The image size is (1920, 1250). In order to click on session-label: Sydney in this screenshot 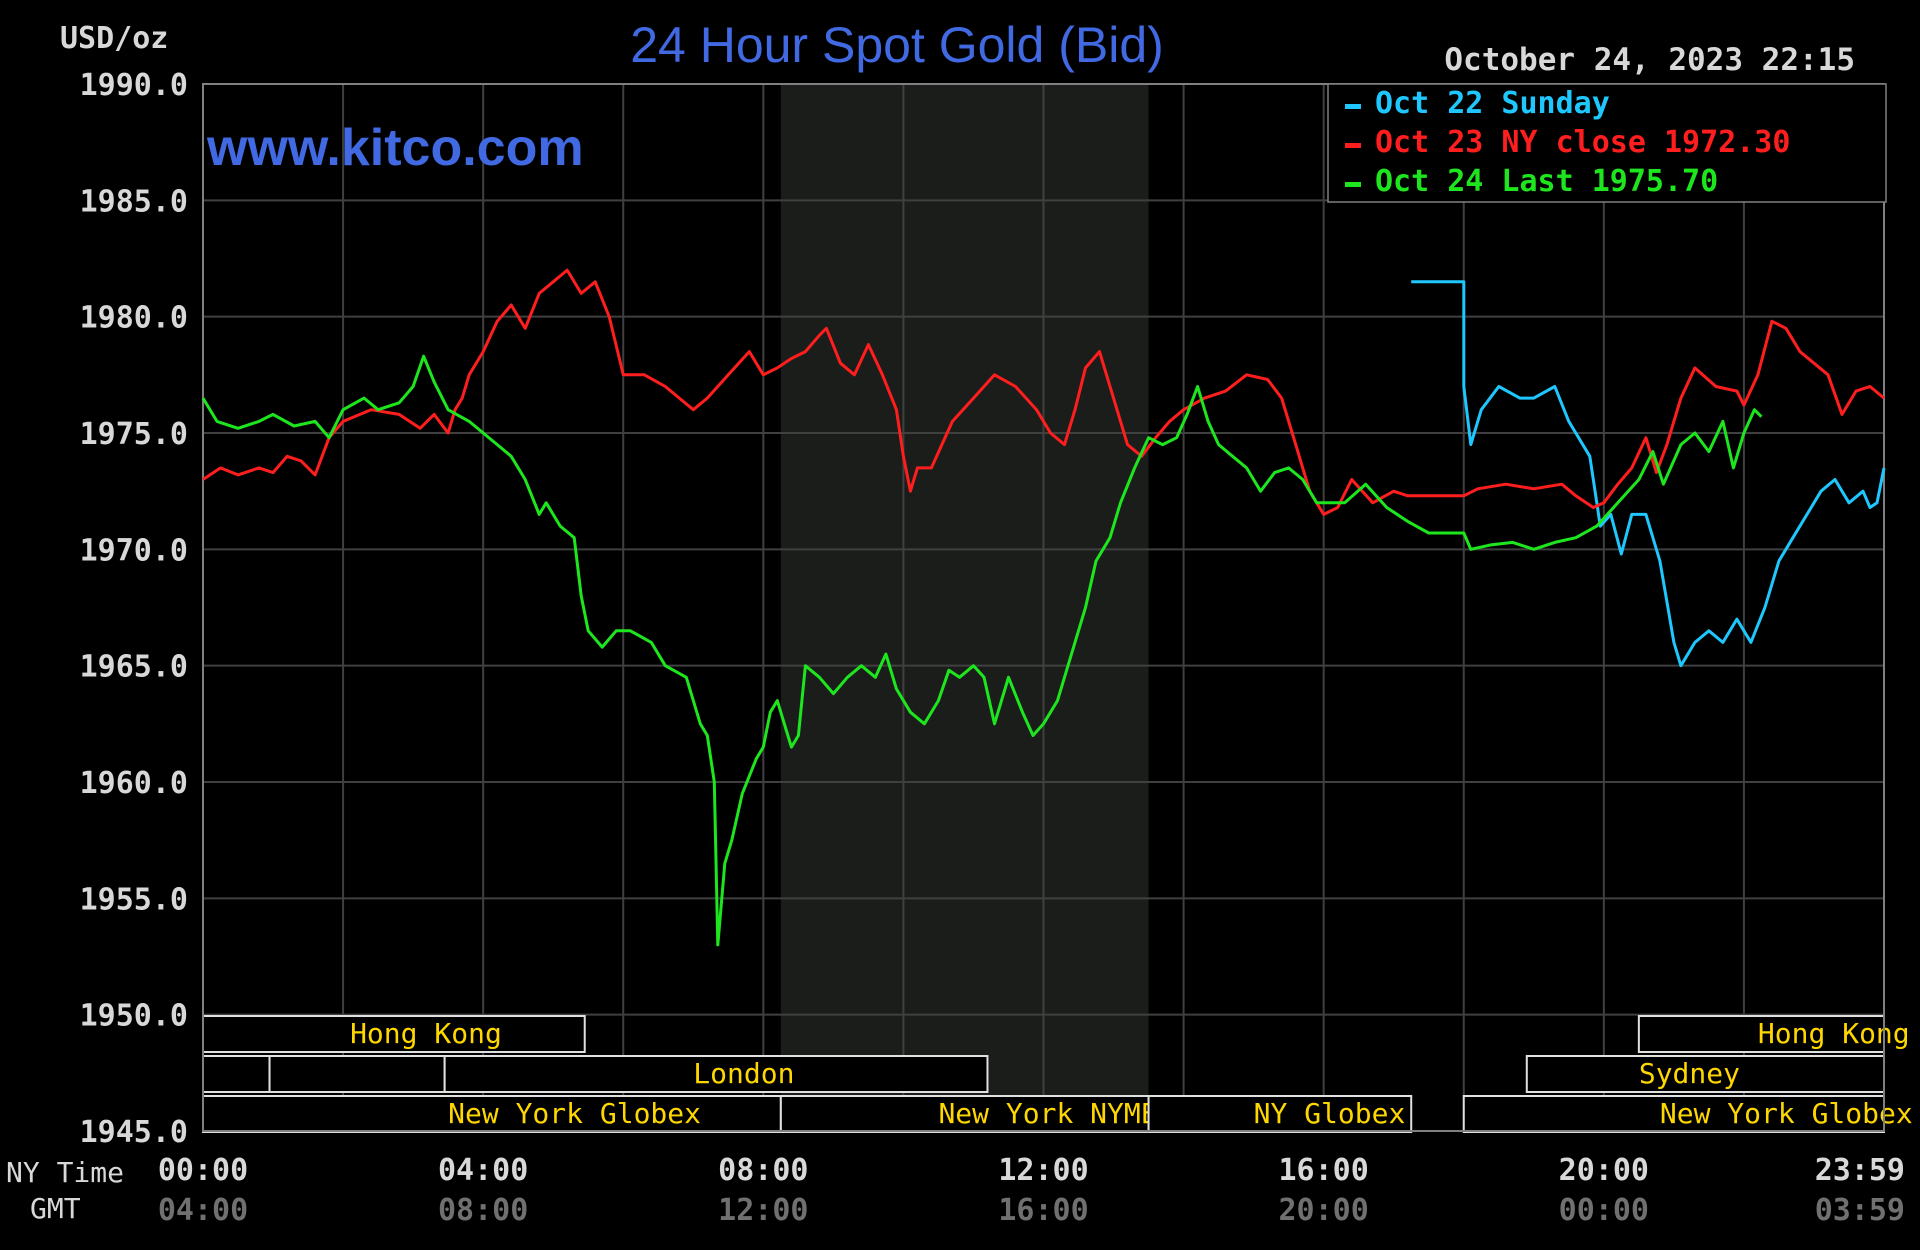, I will do `click(1689, 1073)`.